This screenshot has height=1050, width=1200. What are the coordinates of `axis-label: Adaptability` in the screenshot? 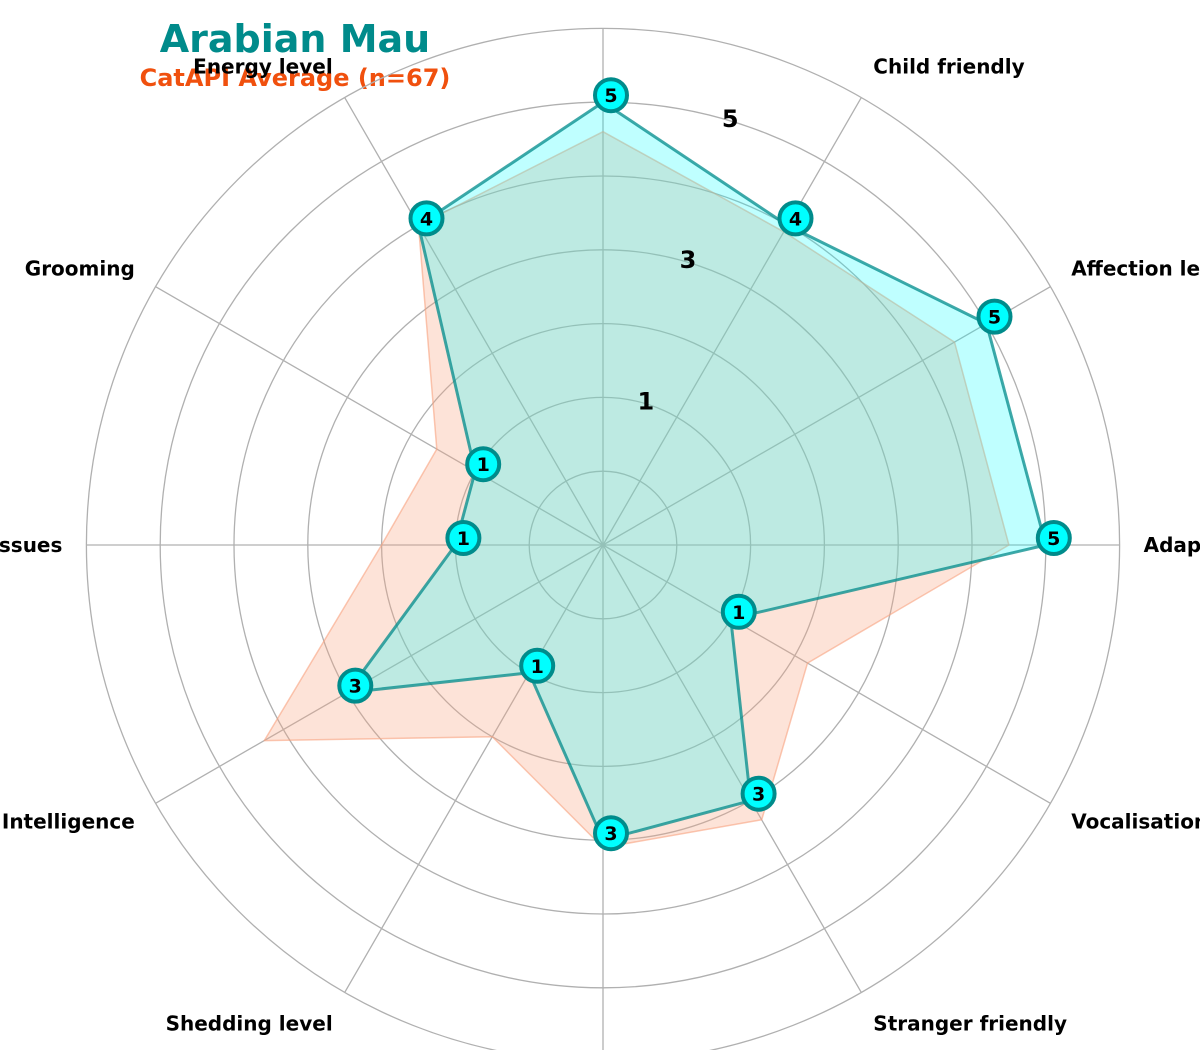 It's located at (1172, 545).